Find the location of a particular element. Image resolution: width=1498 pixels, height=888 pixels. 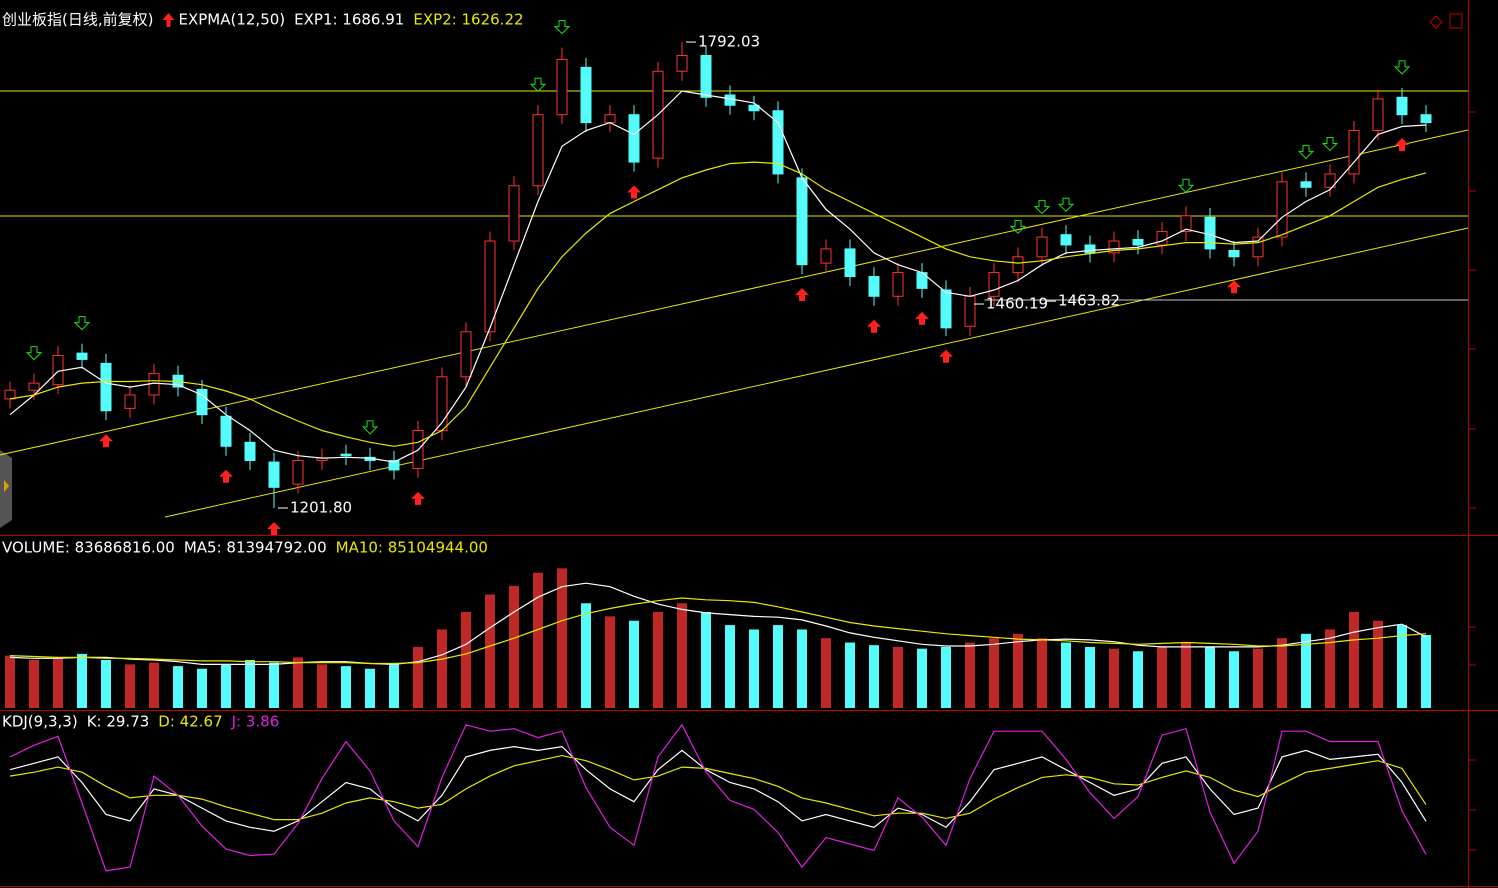

legend-entry: MA5: 81394792.00 is located at coordinates (255, 548).